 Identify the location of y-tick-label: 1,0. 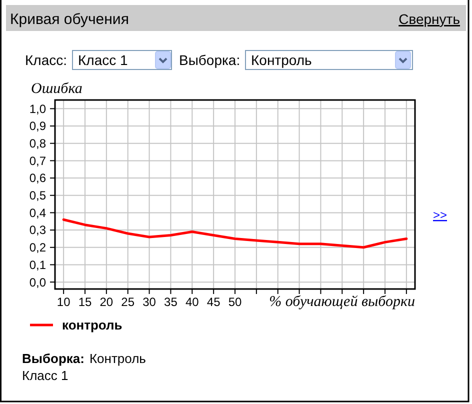
(37, 109).